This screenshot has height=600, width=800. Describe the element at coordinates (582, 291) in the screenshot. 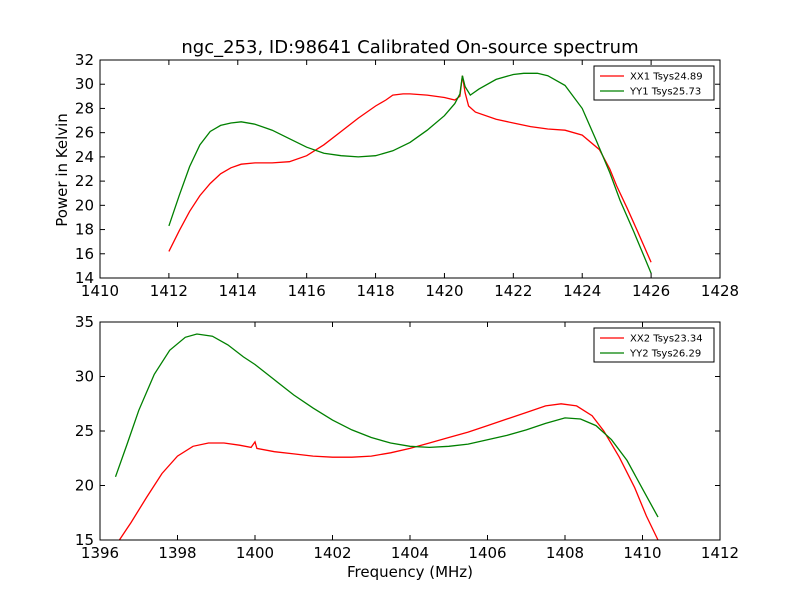

I see `x-tick-label: 1424` at that location.